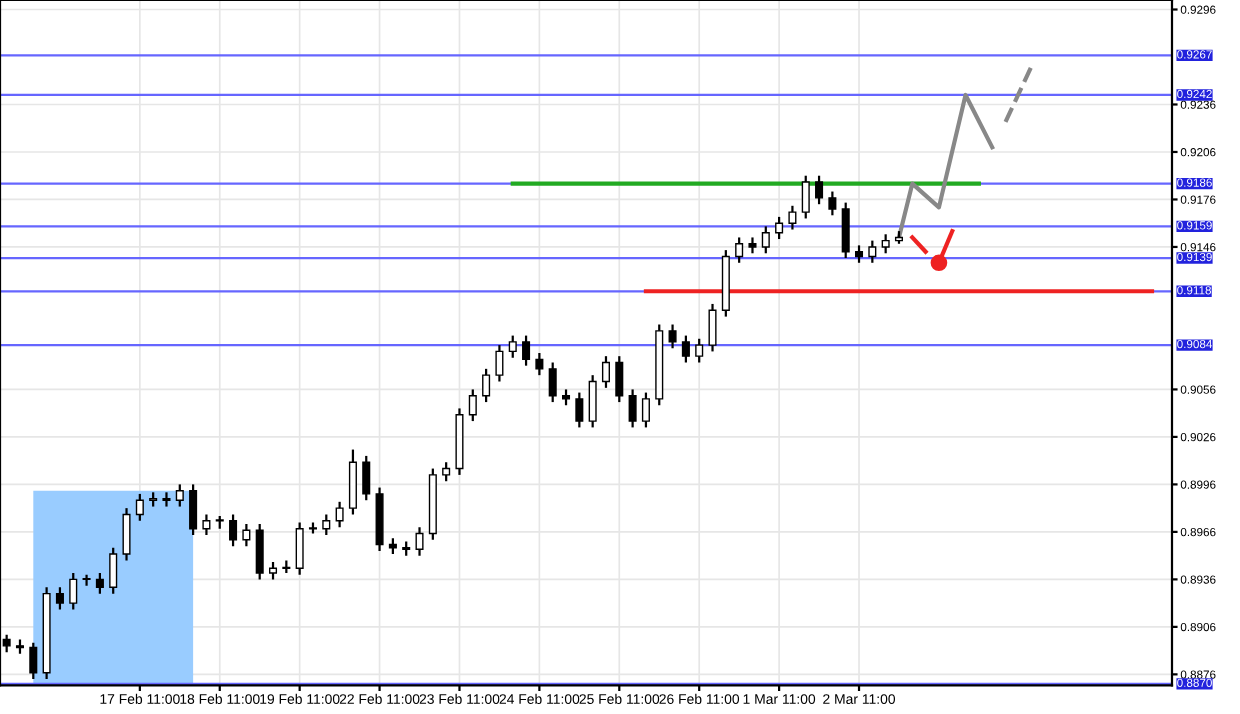 The height and width of the screenshot is (714, 1240). What do you see at coordinates (945, 166) in the screenshot?
I see `line-series` at bounding box center [945, 166].